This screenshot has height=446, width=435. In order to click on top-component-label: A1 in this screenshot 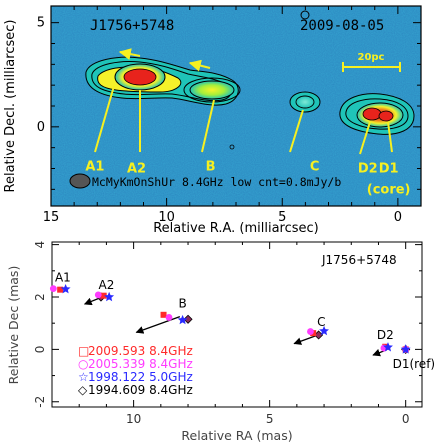, I will do `click(94, 166)`.